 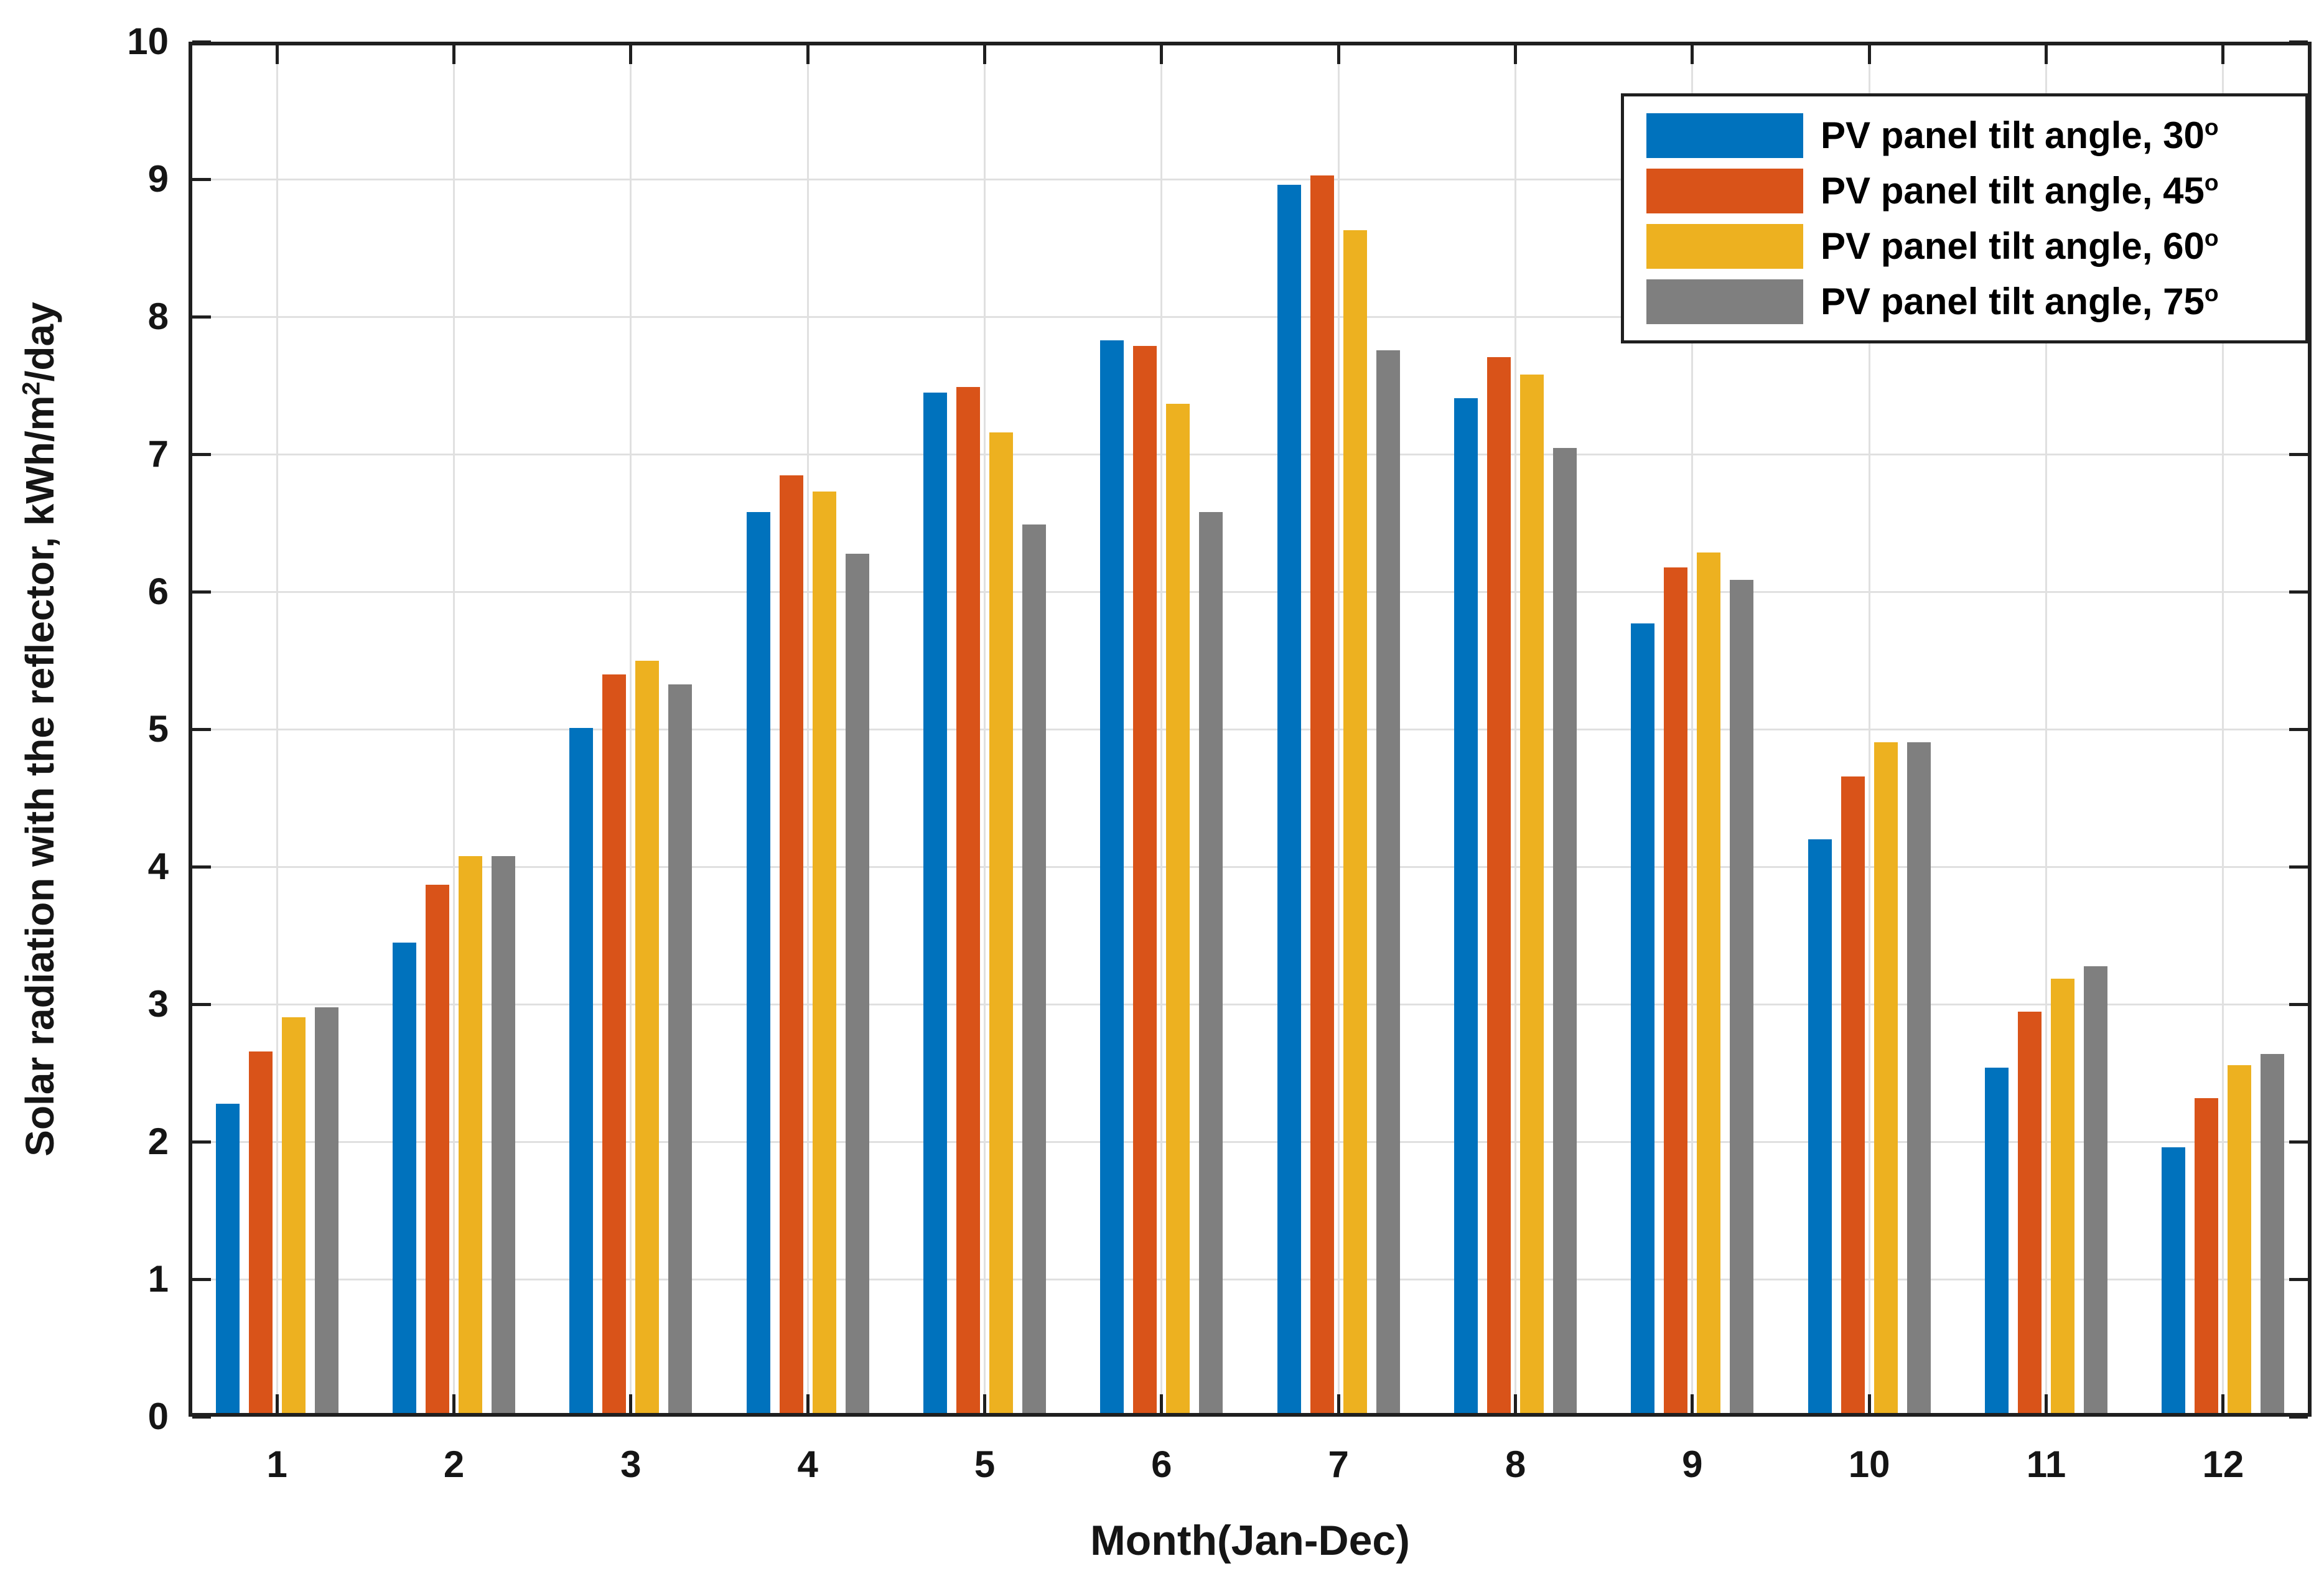 I want to click on legend-label: PV panel tilt angle, 75o, so click(x=2020, y=301).